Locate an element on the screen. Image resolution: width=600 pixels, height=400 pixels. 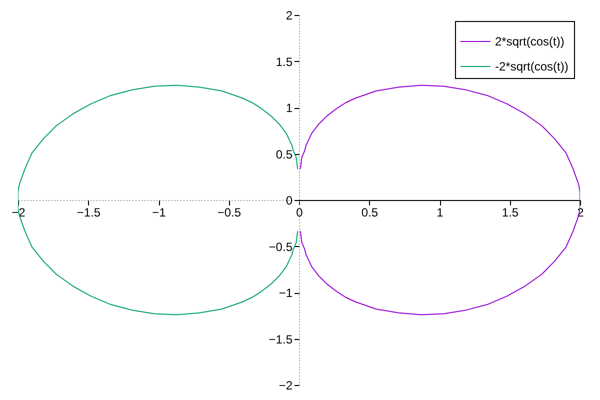
x-tick-label: −1 is located at coordinates (159, 213).